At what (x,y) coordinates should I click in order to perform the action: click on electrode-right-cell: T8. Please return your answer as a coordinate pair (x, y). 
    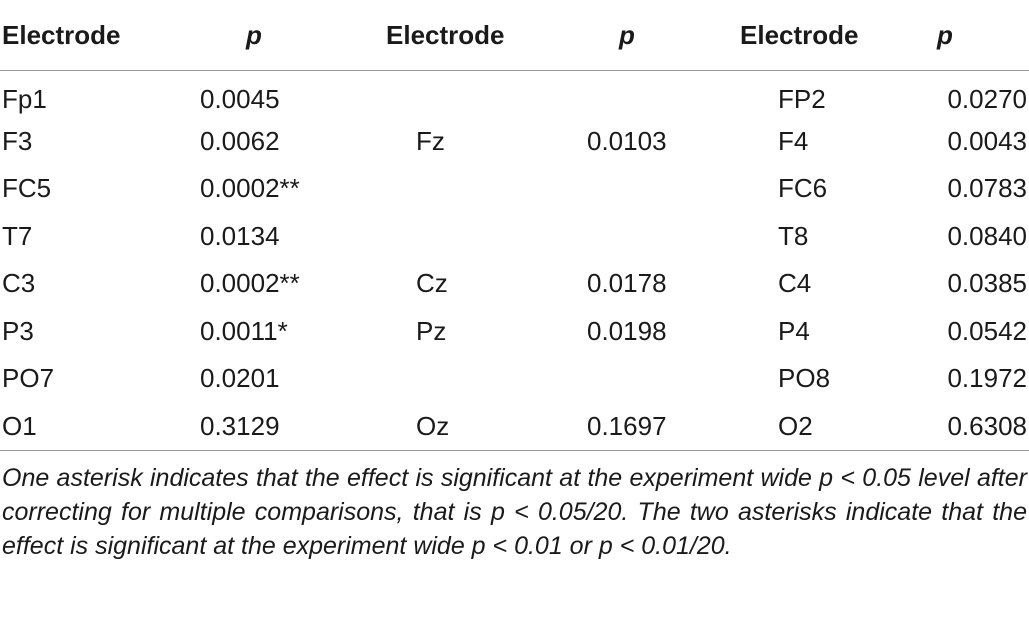
    Looking at the image, I should click on (793, 235).